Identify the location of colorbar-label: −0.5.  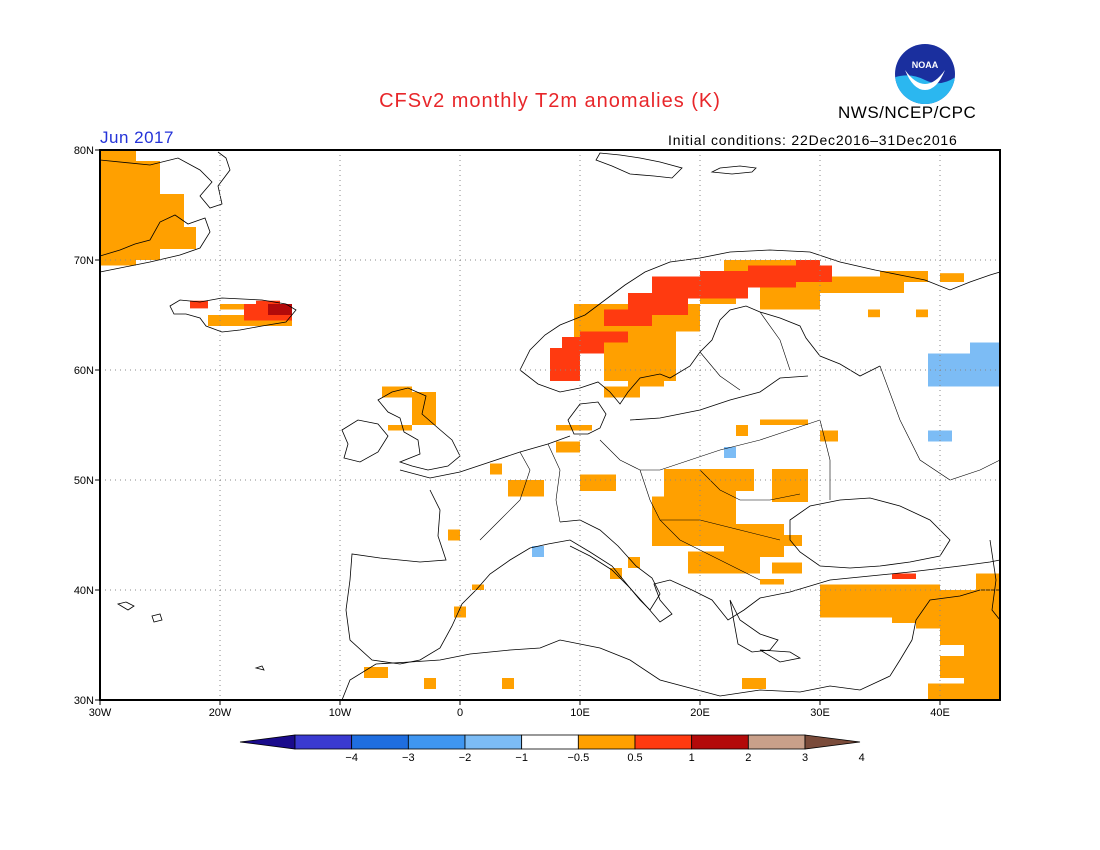
(578, 758).